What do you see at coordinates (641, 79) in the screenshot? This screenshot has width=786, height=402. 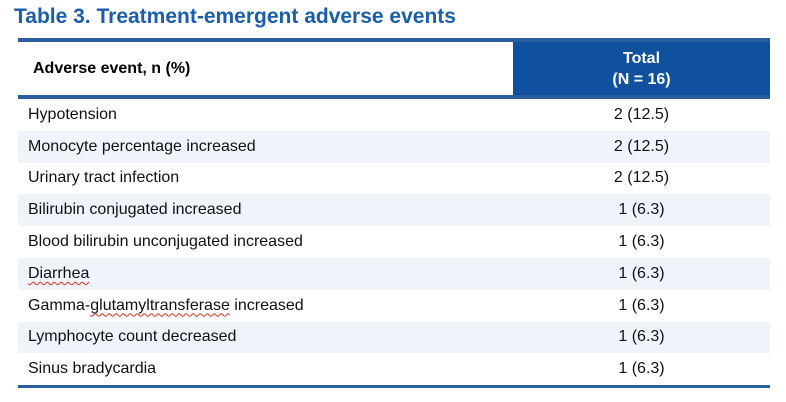 I see `column-header-total-line2: (N = 16)` at bounding box center [641, 79].